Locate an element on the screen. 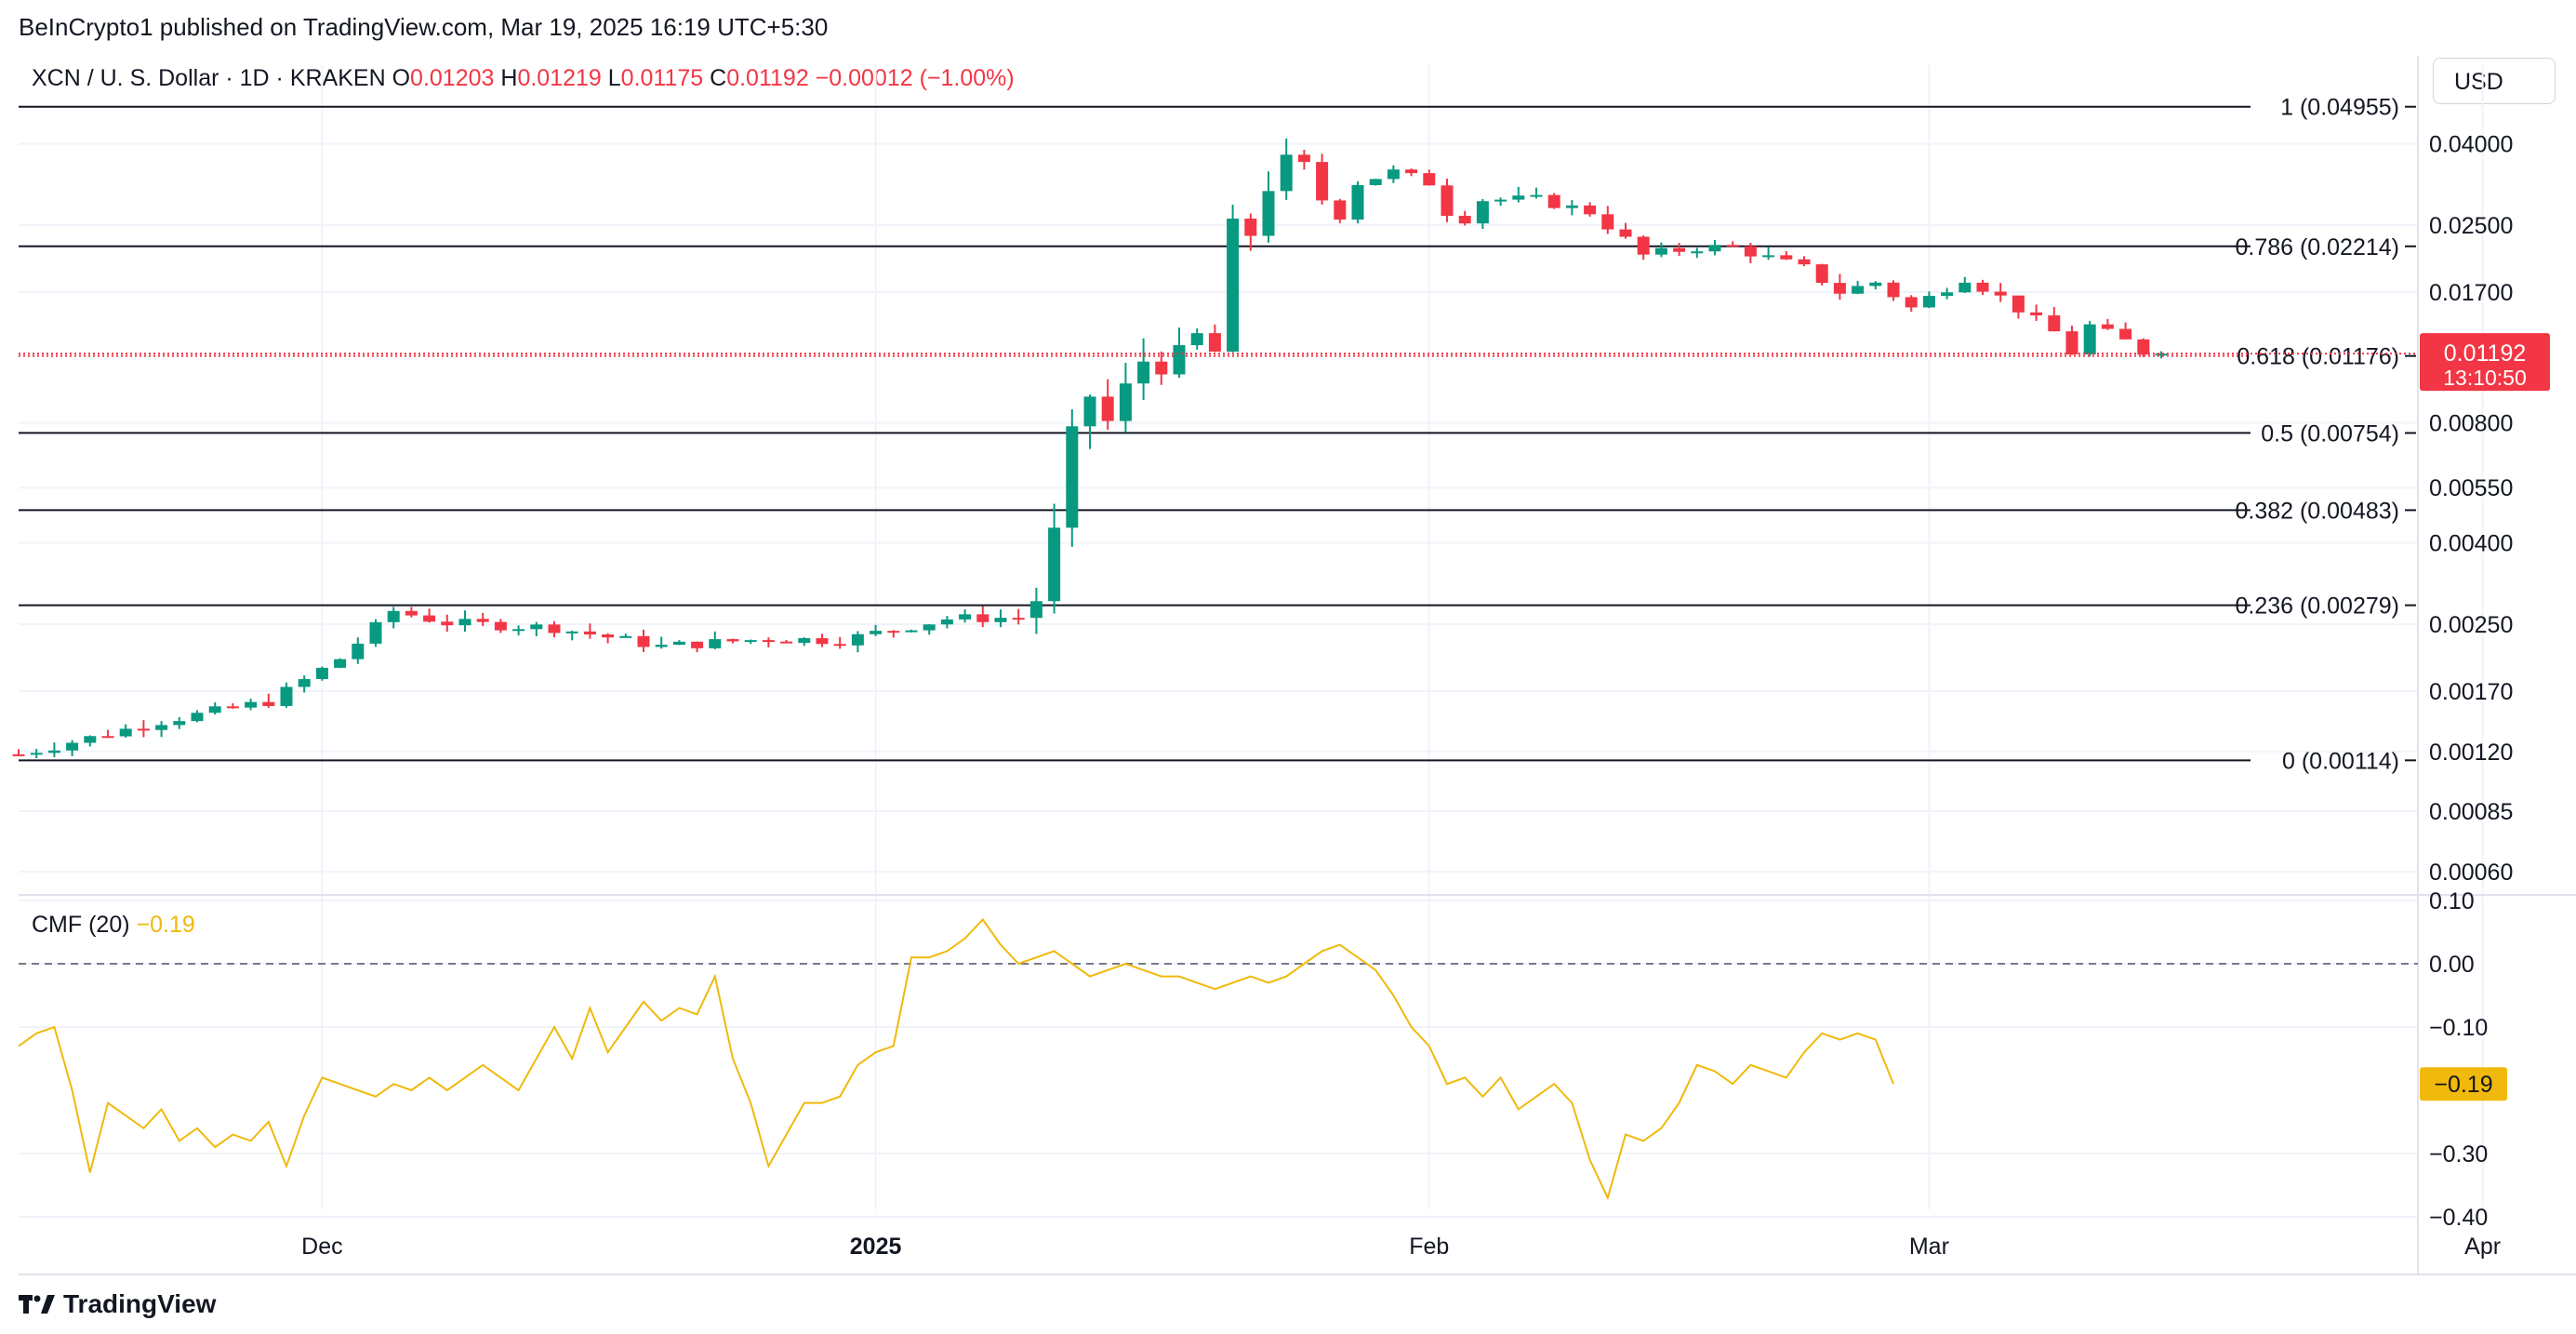 The height and width of the screenshot is (1334, 2576). fib-label-0.786: 0.786 (0.02214) is located at coordinates (2317, 247).